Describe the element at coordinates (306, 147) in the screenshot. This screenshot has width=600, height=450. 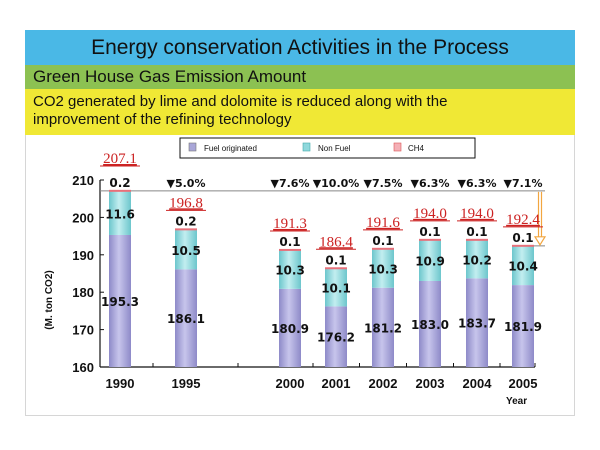
I see `legend-swatch-nonfuel` at that location.